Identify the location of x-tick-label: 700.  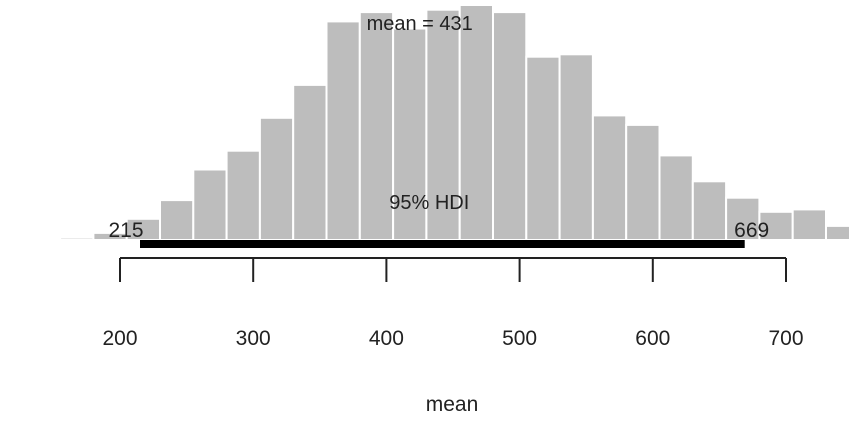
(785, 338).